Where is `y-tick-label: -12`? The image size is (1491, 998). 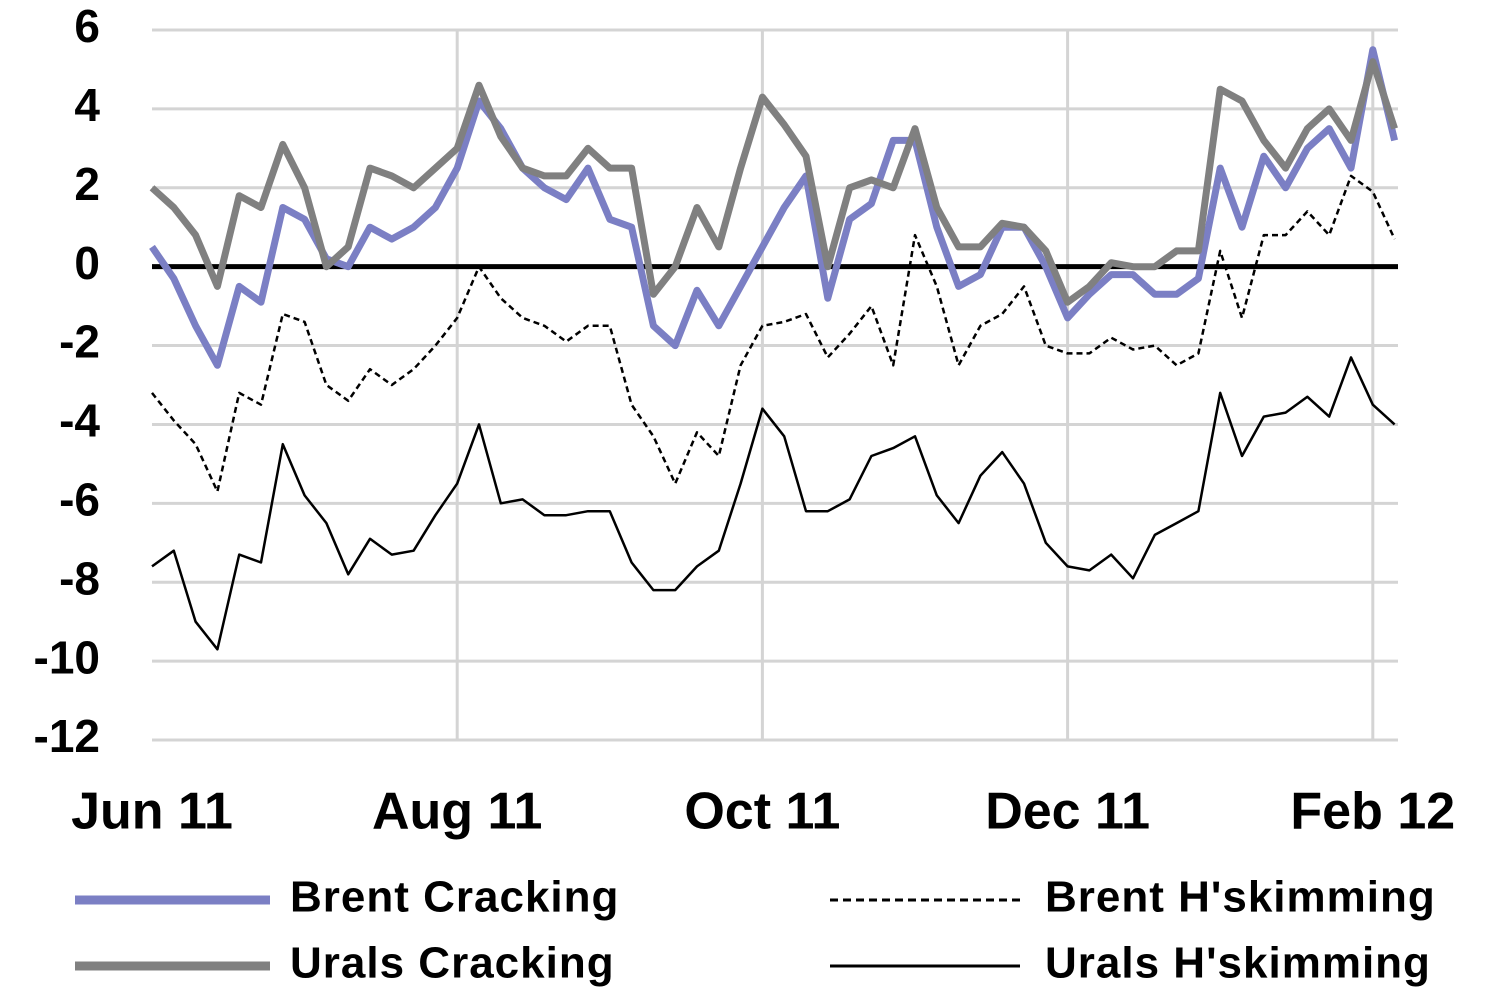 y-tick-label: -12 is located at coordinates (67, 736).